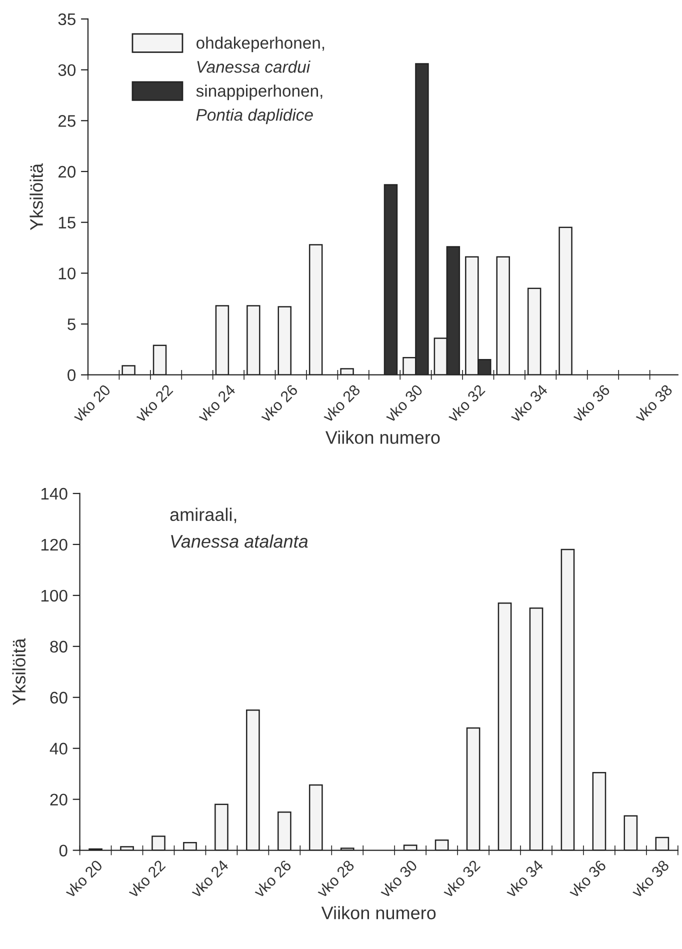  Describe the element at coordinates (67, 121) in the screenshot. I see `y-tick-label: 25` at that location.